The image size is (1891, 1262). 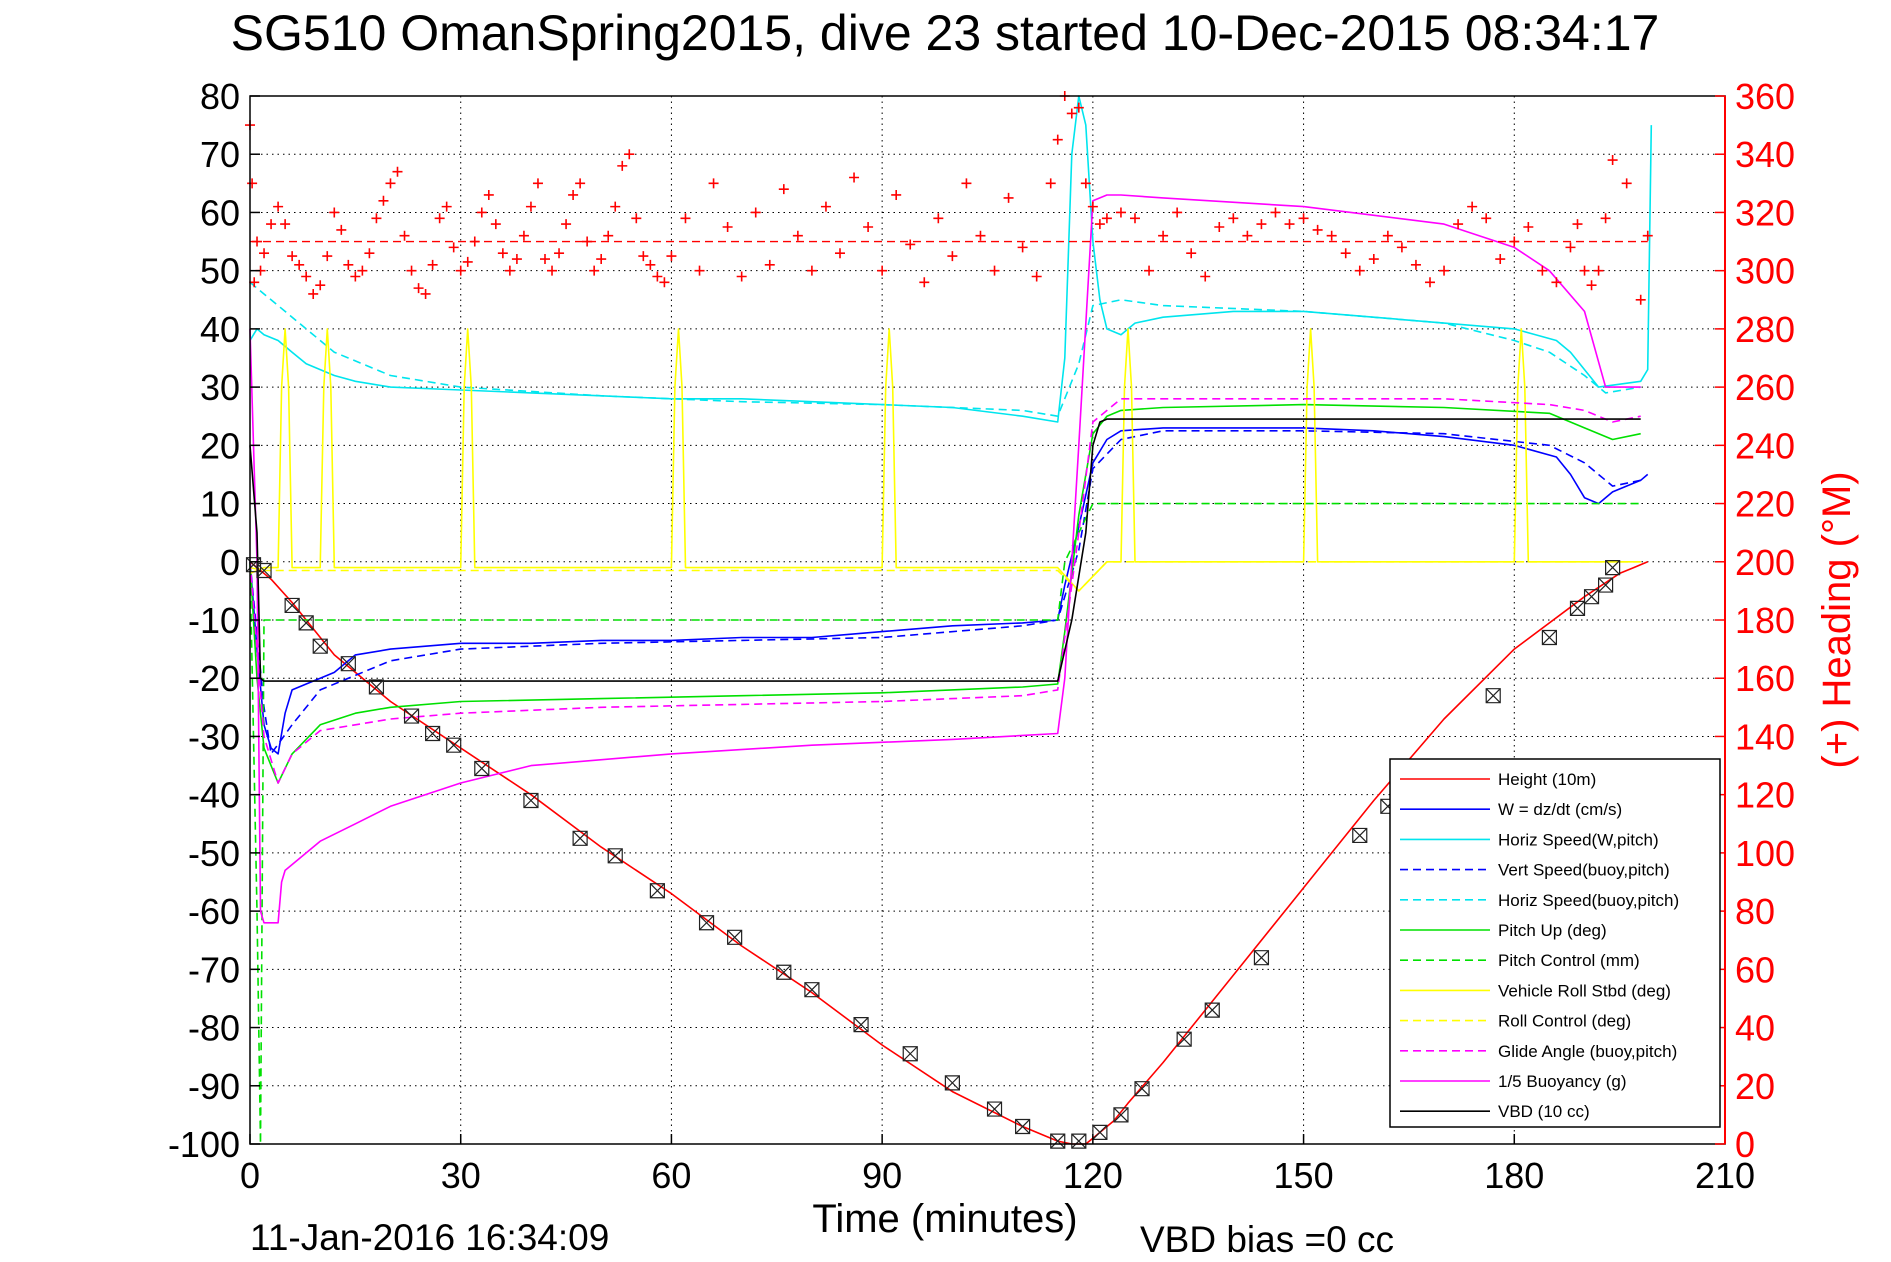 I want to click on y-tick-label: 30, so click(x=220, y=387).